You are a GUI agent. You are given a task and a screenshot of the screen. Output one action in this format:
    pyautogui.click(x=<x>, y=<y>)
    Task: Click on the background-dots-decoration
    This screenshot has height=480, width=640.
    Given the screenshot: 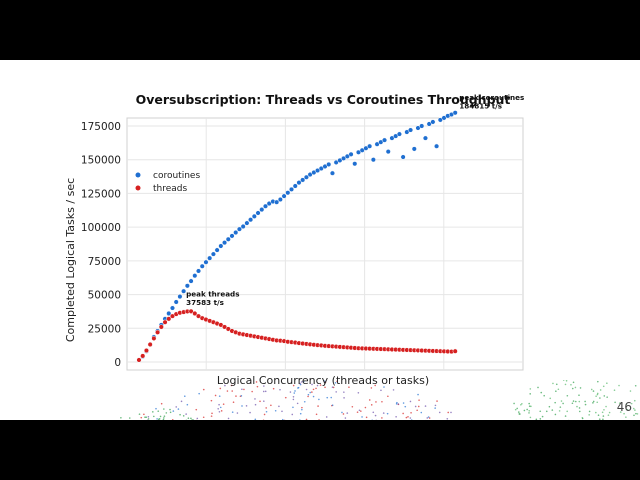 What is the action you would take?
    pyautogui.click(x=379, y=400)
    